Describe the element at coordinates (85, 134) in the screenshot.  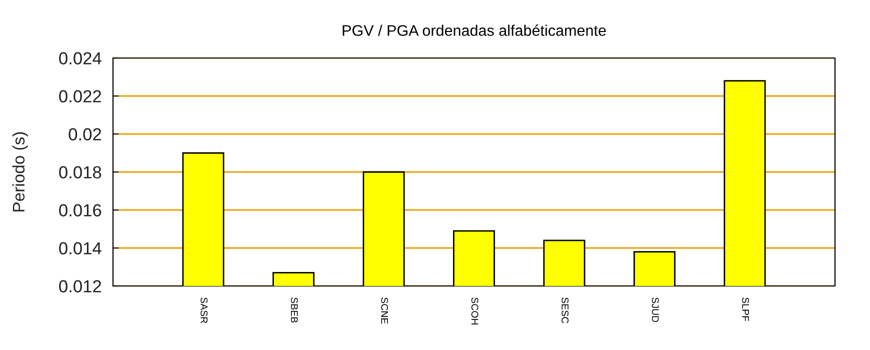
I see `y-tick-label: 0.02` at that location.